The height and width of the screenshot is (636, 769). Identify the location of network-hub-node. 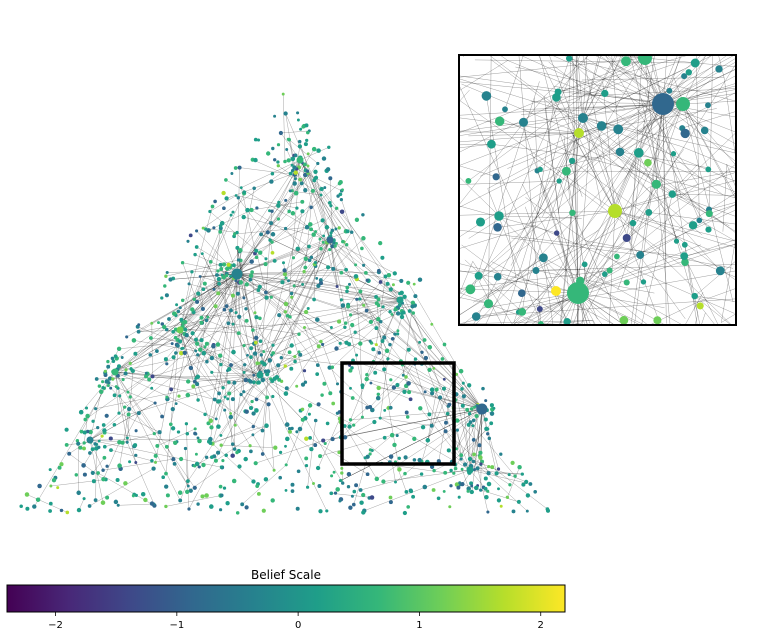
(400, 300).